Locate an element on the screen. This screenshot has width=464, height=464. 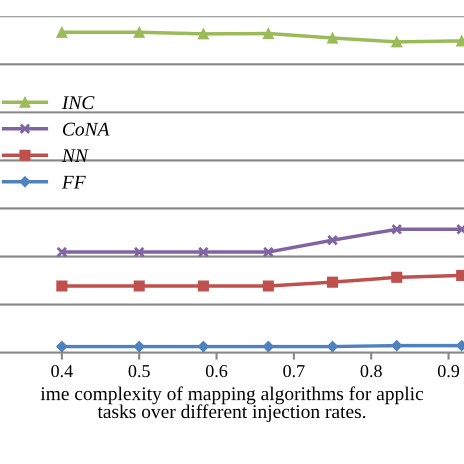
legend-label: INC is located at coordinates (78, 103).